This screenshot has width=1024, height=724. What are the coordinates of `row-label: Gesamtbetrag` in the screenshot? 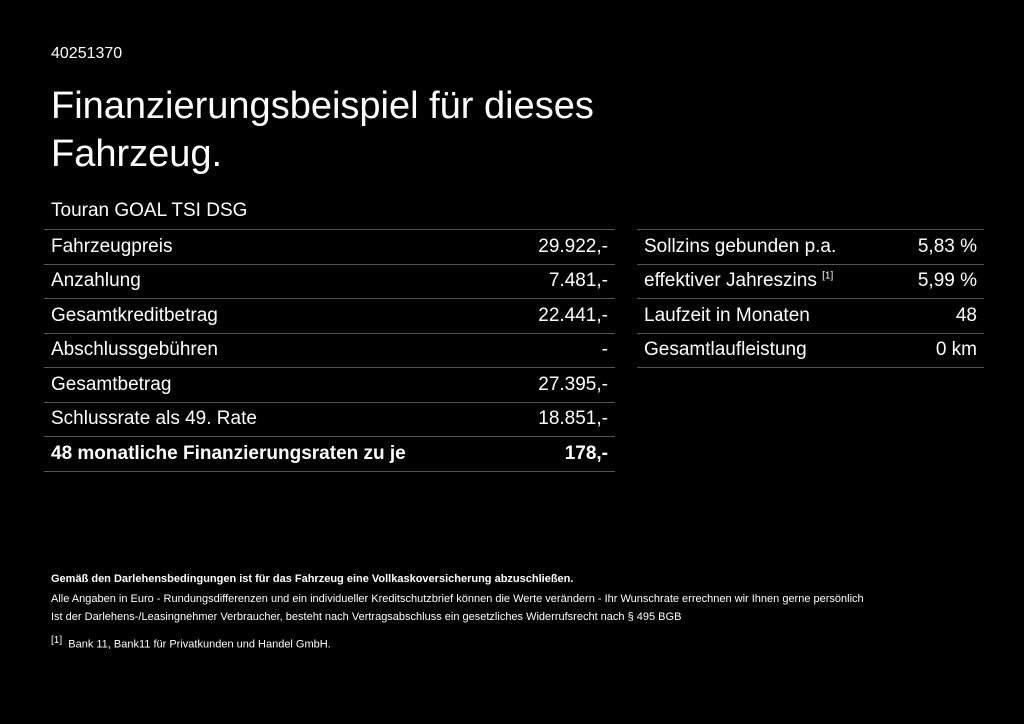 It's located at (111, 385).